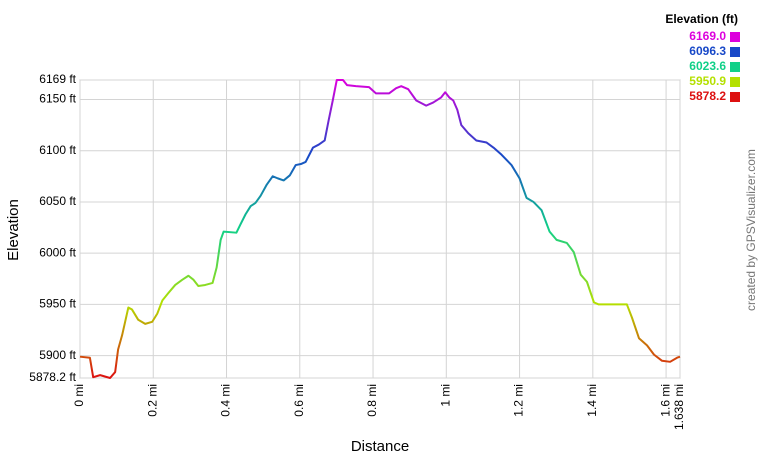 The width and height of the screenshot is (760, 460). What do you see at coordinates (707, 96) in the screenshot?
I see `legend-label: 5878.2` at bounding box center [707, 96].